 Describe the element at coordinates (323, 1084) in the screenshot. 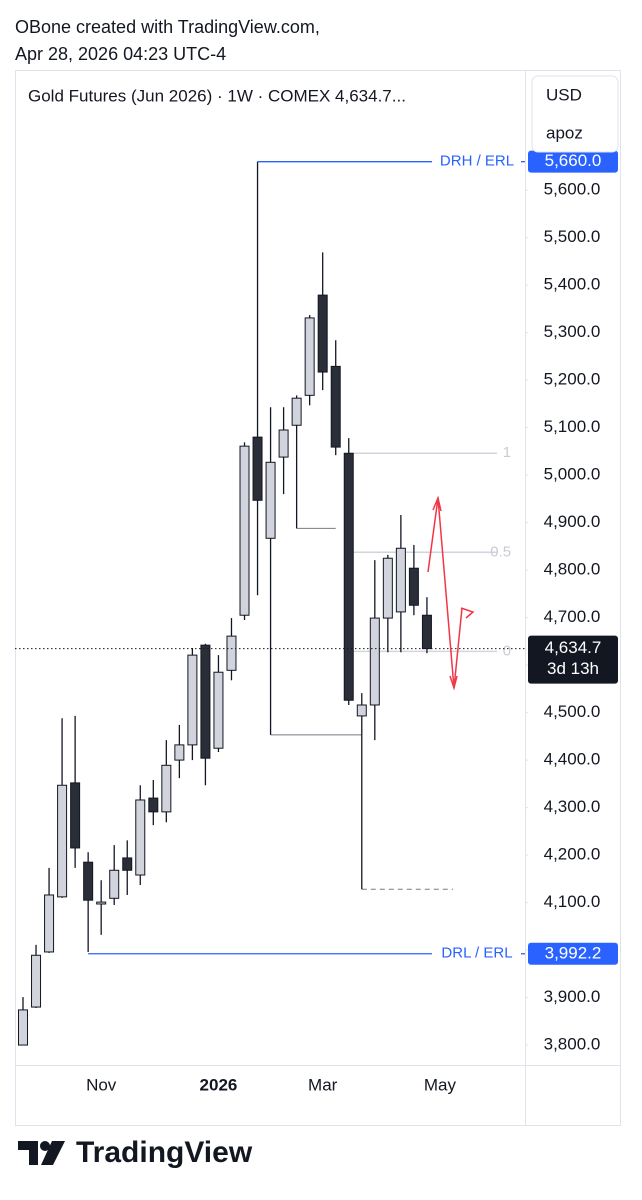

I see `x-tick-label: Mar` at that location.